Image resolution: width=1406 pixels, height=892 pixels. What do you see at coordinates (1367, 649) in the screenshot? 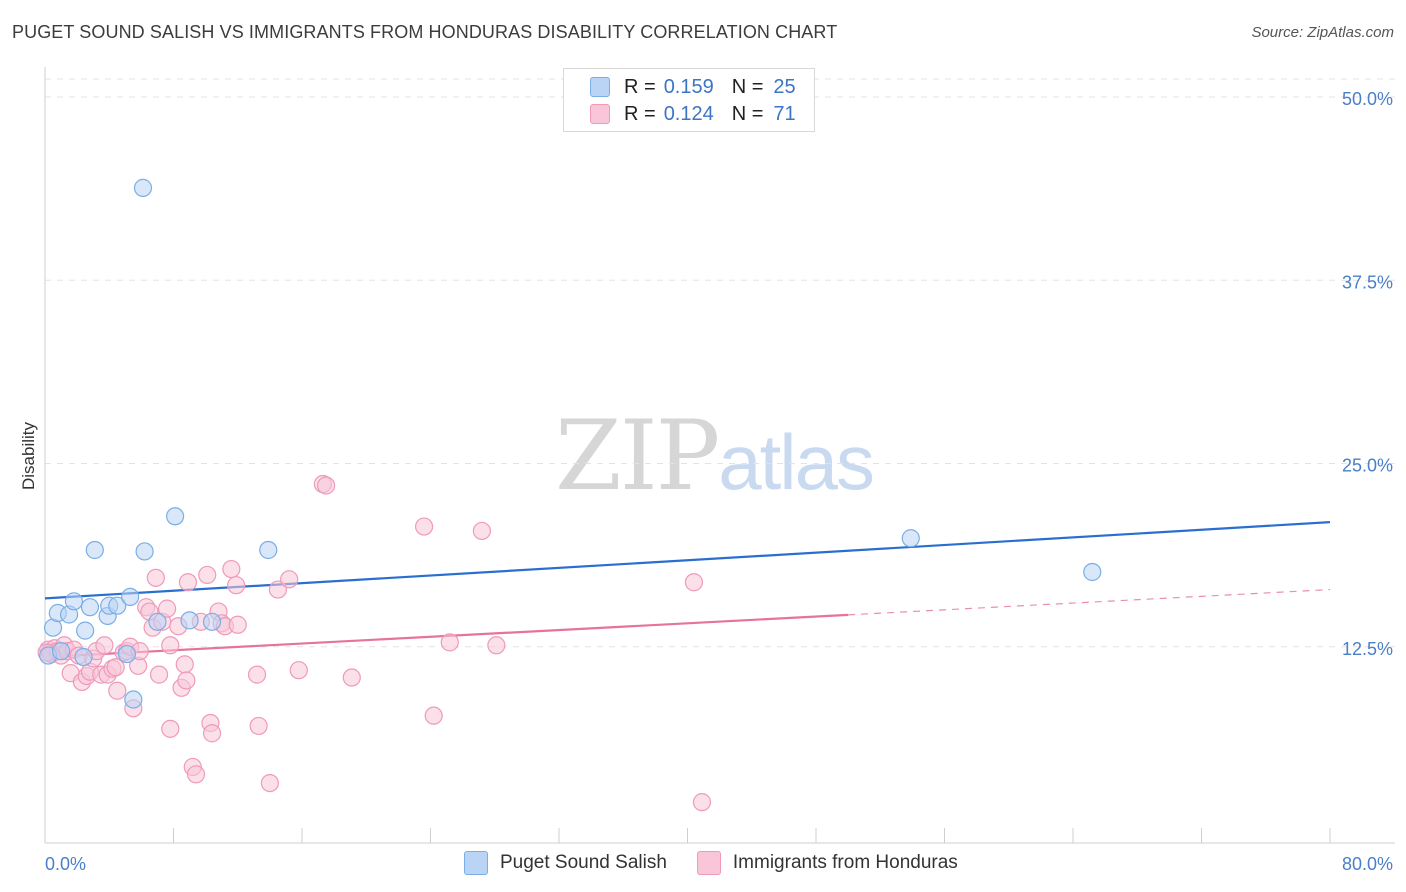
I see `y-tick-label: 12.5%` at bounding box center [1367, 649].